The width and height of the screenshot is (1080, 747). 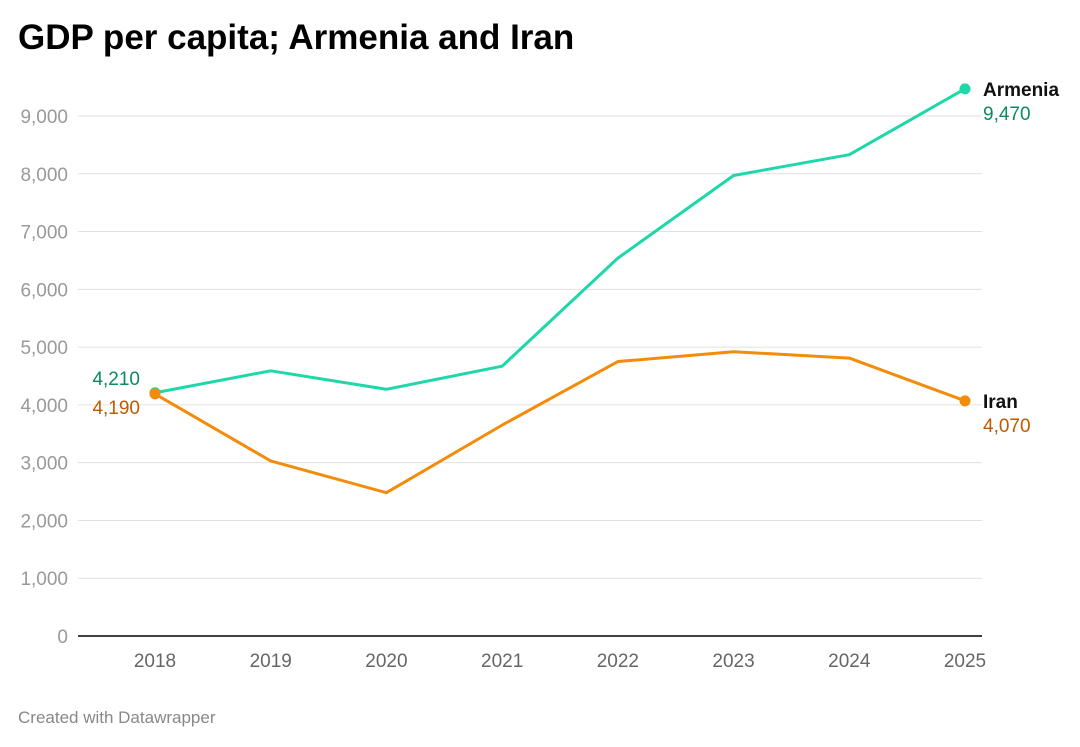 What do you see at coordinates (618, 661) in the screenshot?
I see `x-tick-label: 2022` at bounding box center [618, 661].